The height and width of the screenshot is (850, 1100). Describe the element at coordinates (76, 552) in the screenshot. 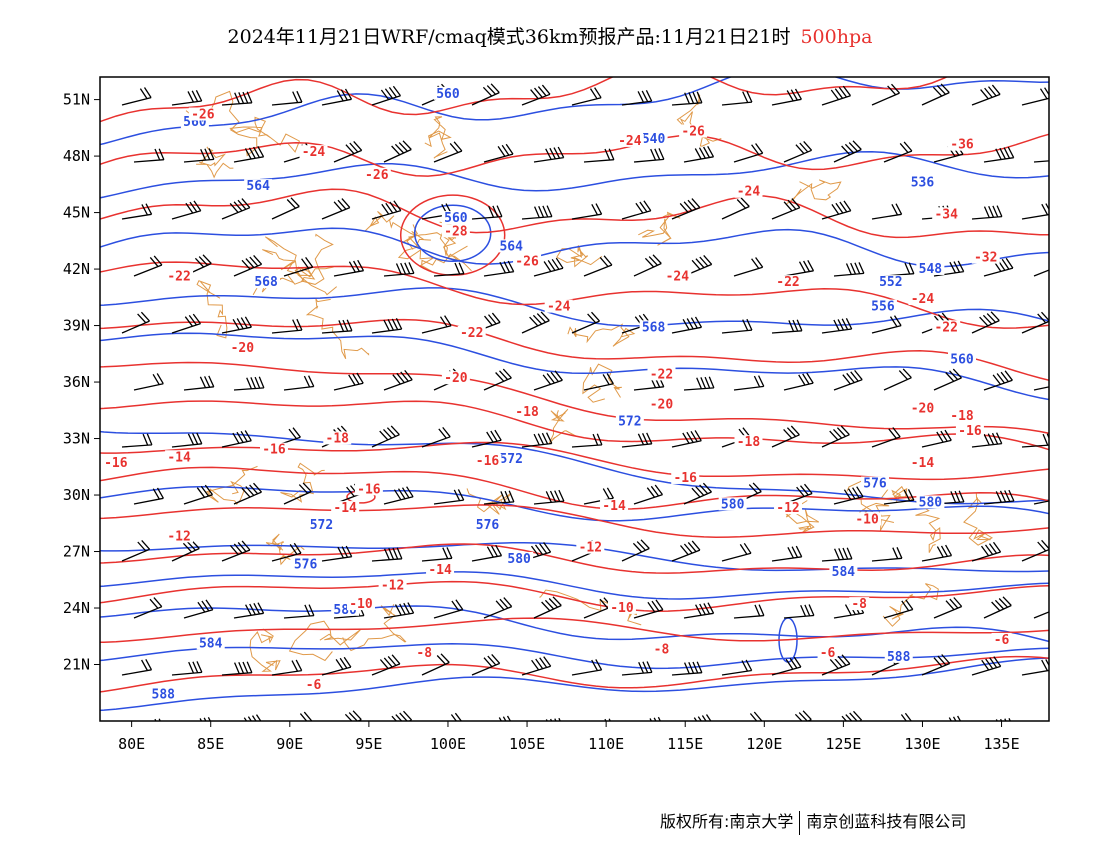

I see `lat-tick-label: 27N` at that location.